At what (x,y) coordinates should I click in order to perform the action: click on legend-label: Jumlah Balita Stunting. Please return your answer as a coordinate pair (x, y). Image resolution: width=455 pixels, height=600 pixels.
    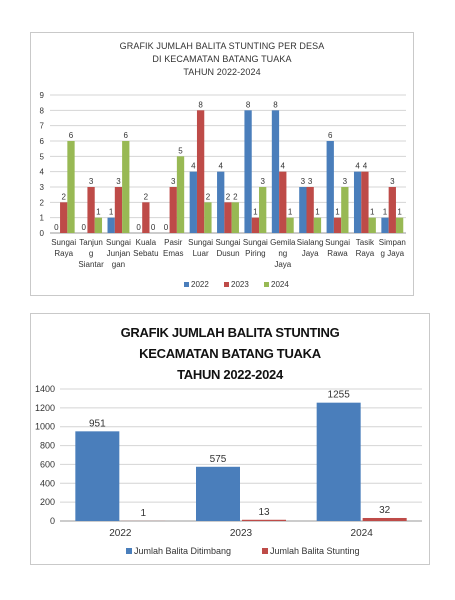
    Looking at the image, I should click on (315, 551).